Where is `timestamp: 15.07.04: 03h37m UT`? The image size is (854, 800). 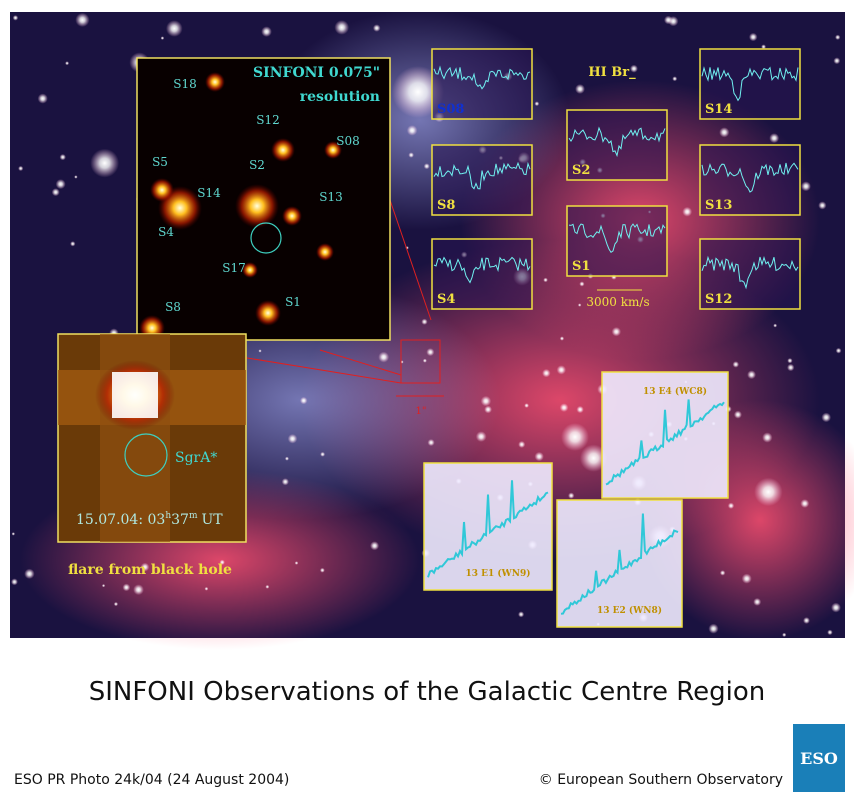
timestamp: 15.07.04: 03h37m UT is located at coordinates (149, 519).